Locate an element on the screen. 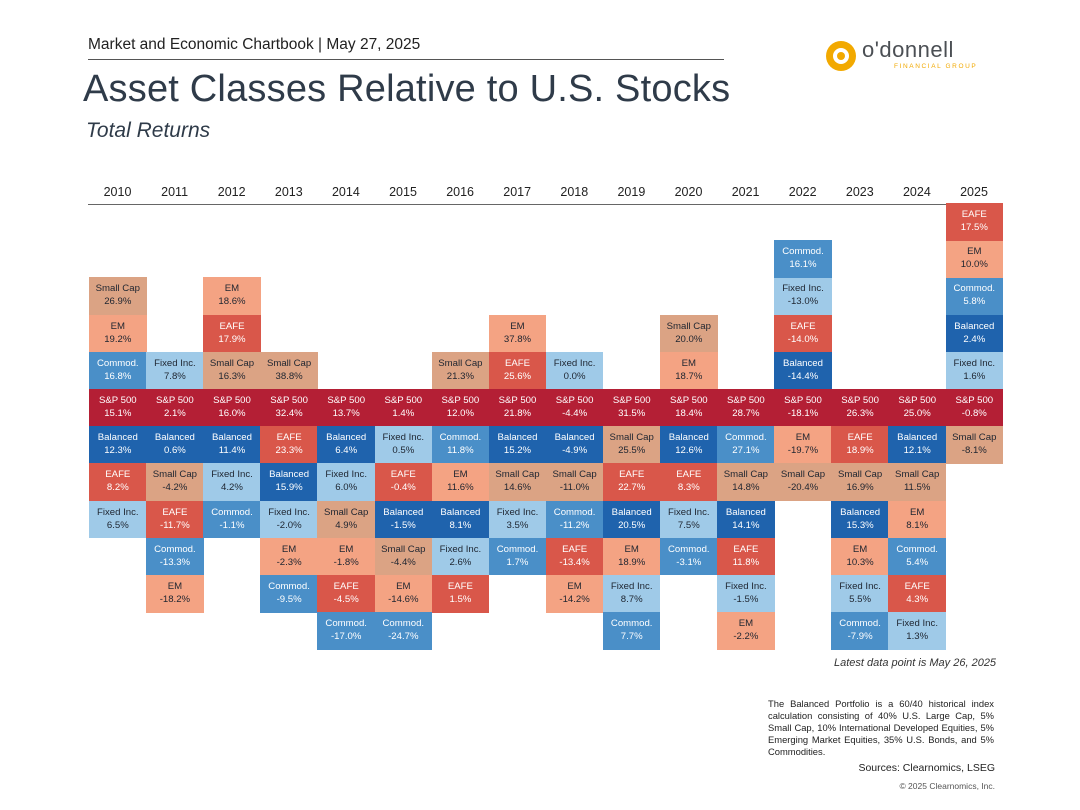  cell-return-value: 32.4% is located at coordinates (289, 413).